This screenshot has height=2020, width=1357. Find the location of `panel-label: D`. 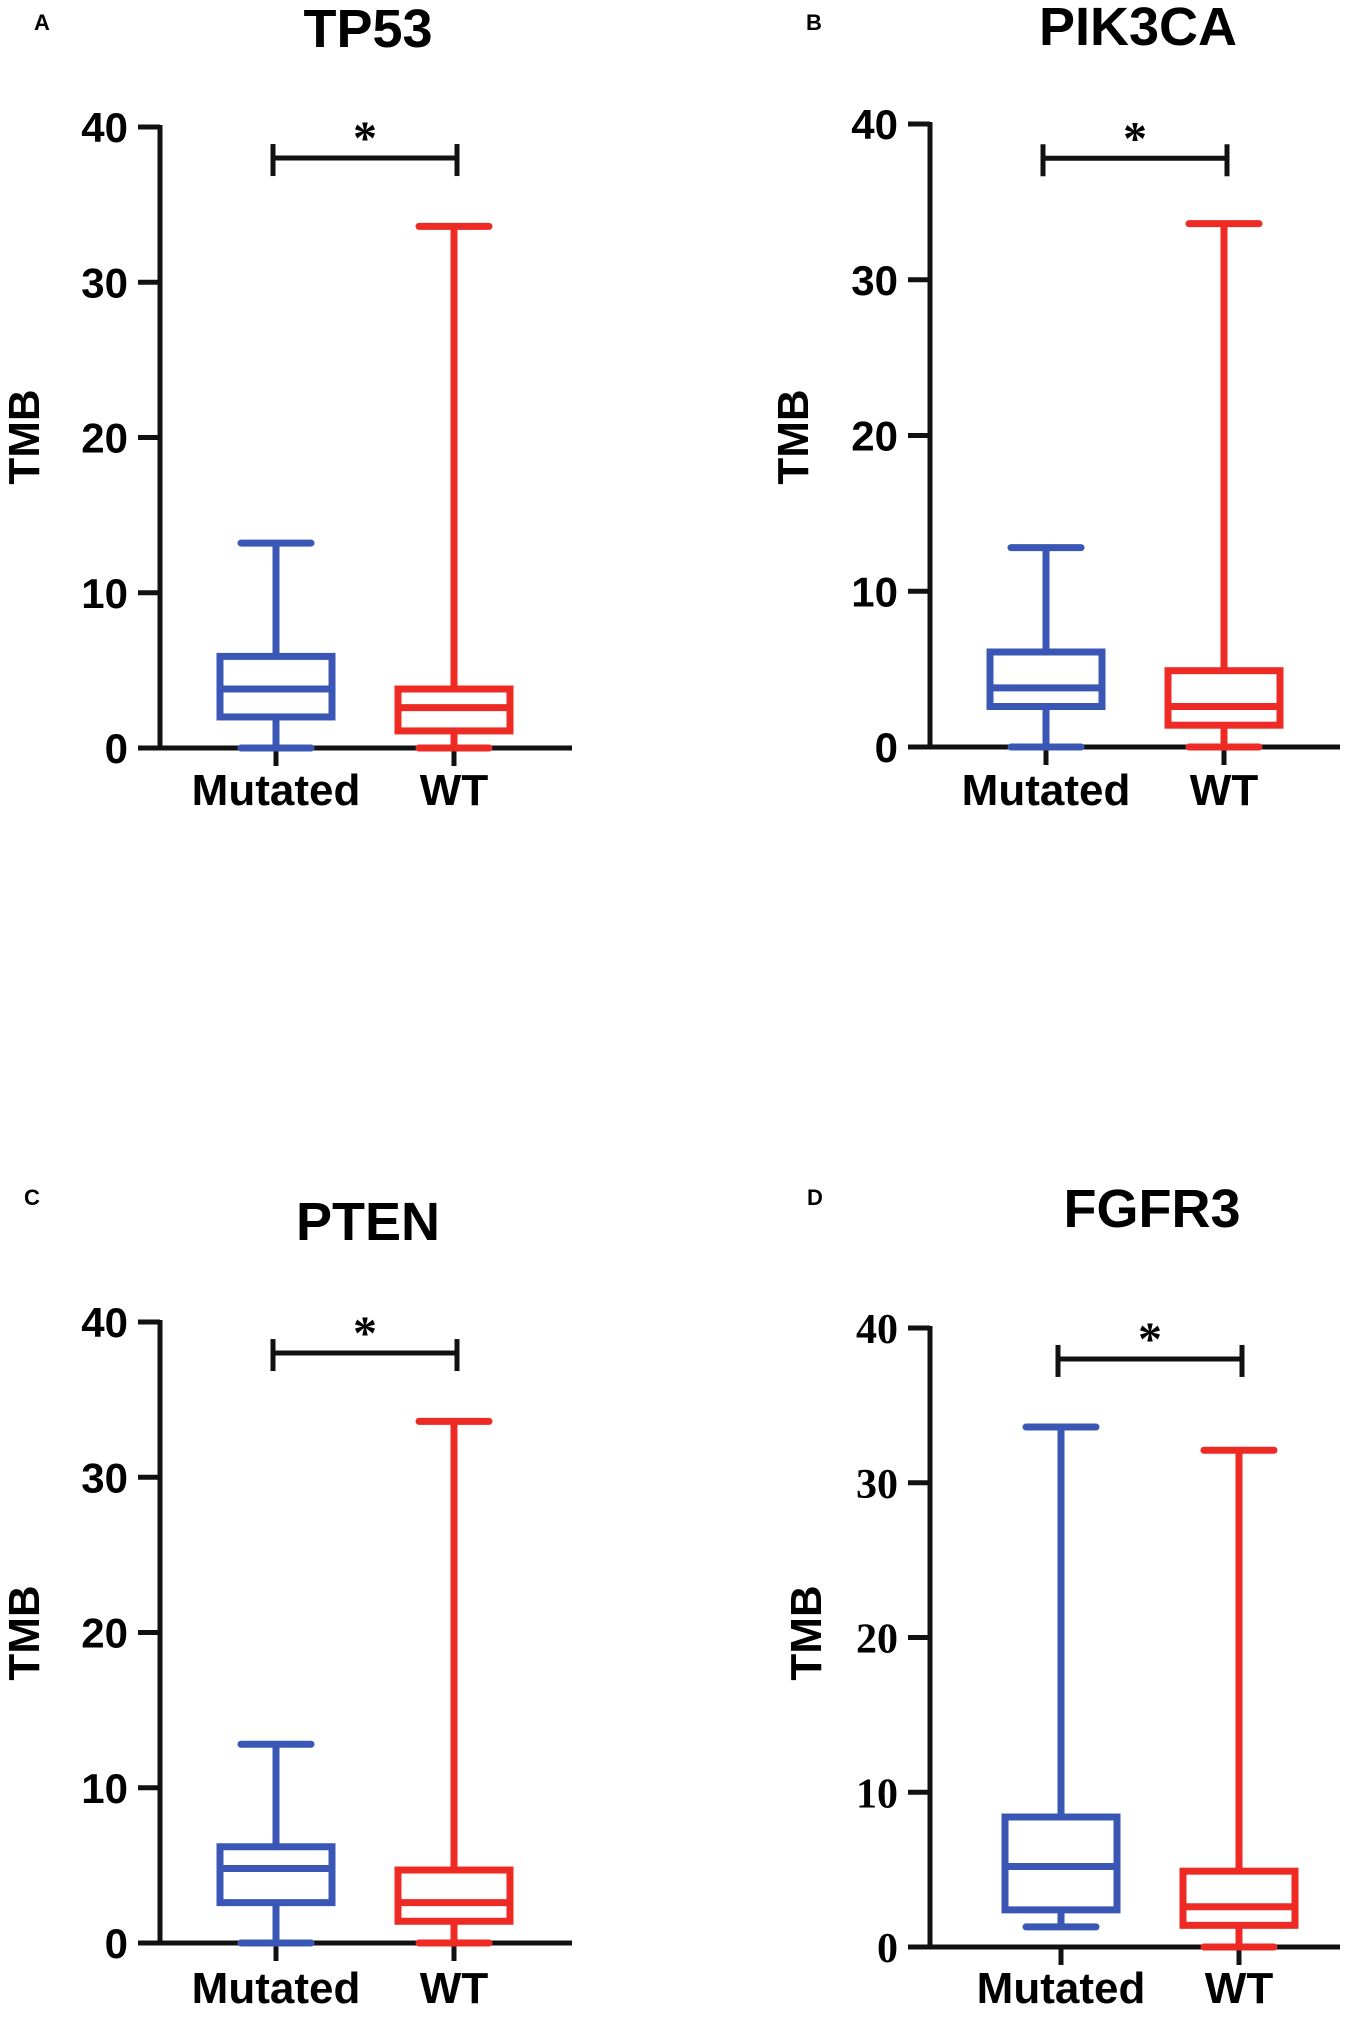

panel-label: D is located at coordinates (815, 1197).